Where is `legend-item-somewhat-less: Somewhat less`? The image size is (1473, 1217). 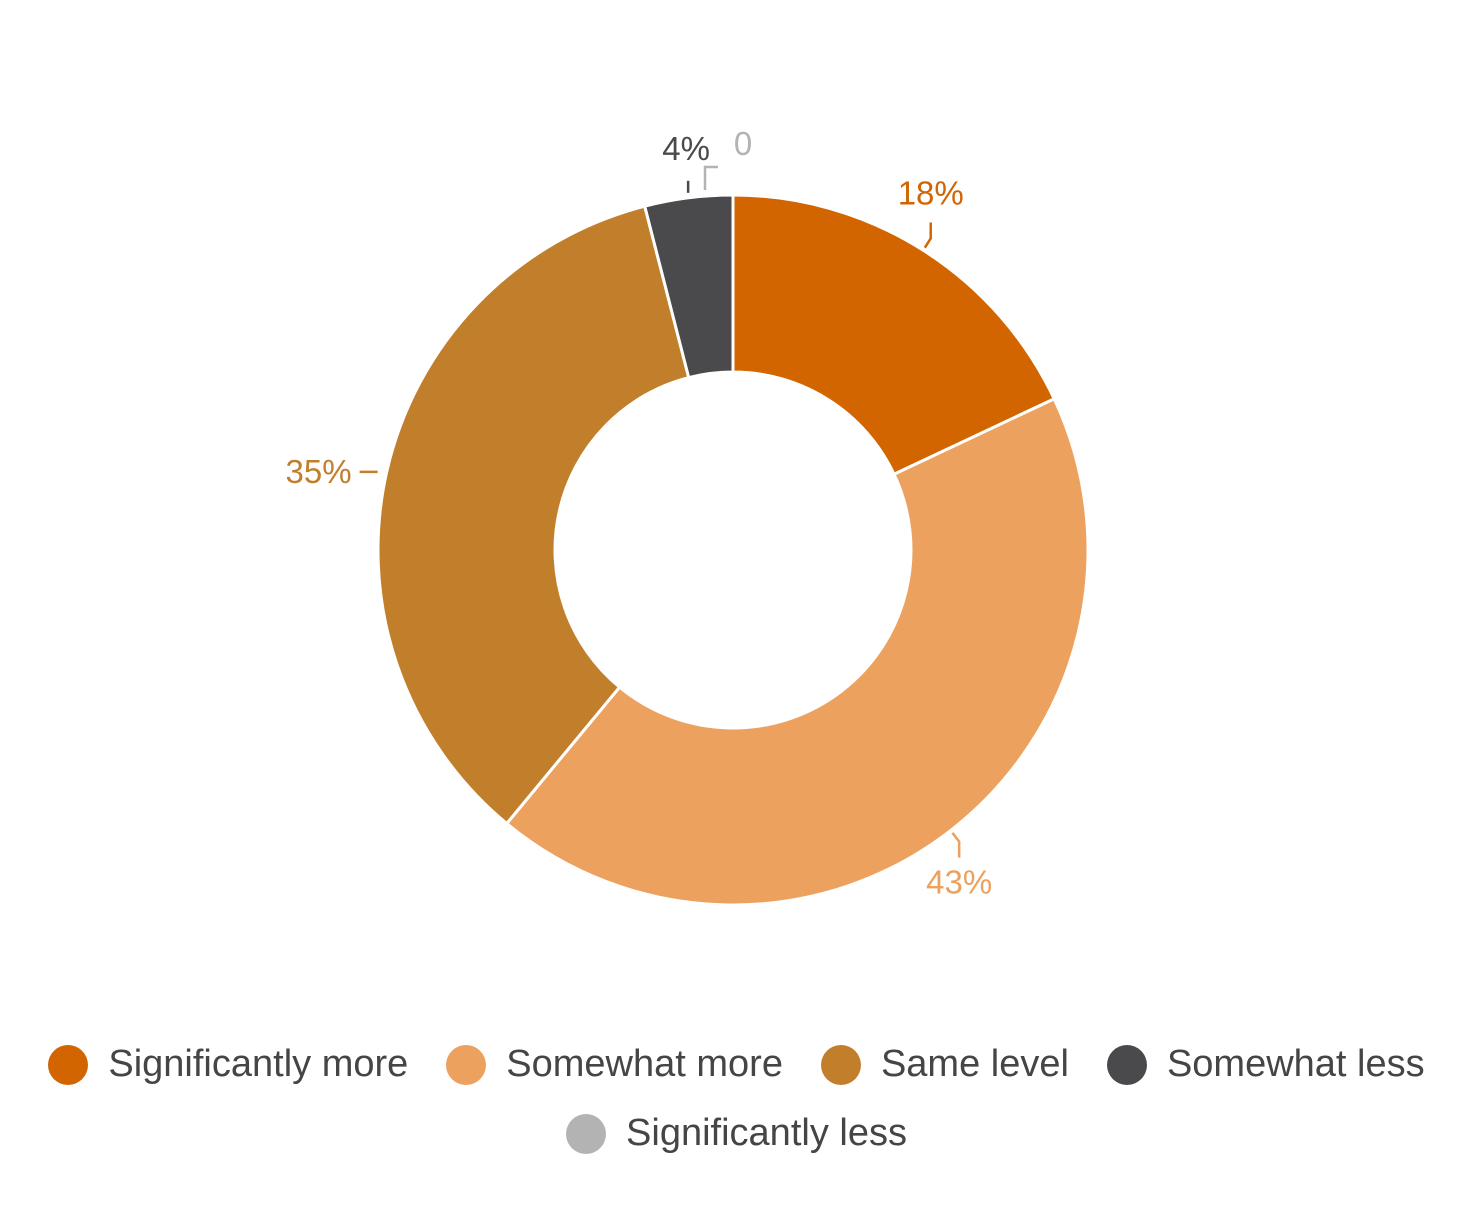
legend-item-somewhat-less: Somewhat less is located at coordinates (1265, 1064).